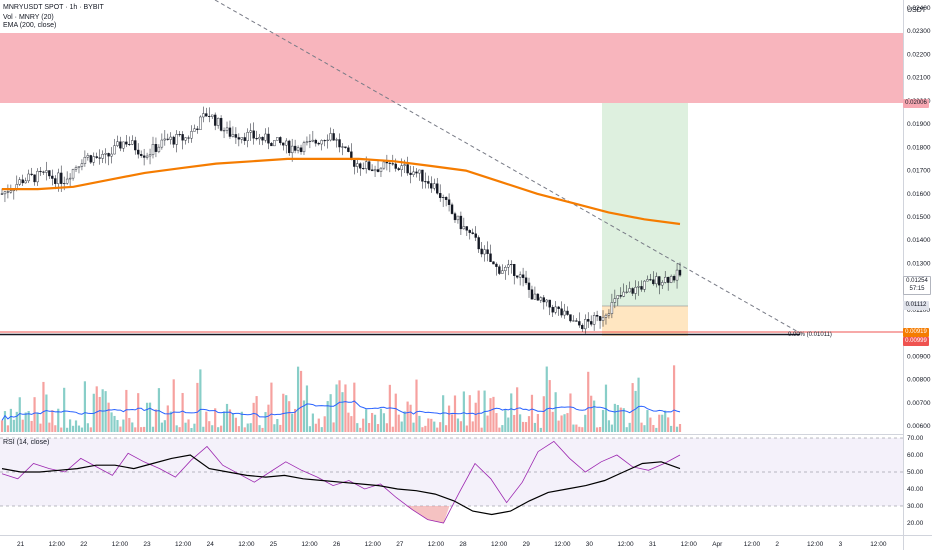  Describe the element at coordinates (915, 481) in the screenshot. I see `rsi-axis: 70.00 60.00 50.00 40.00 30.00 20.00` at that location.